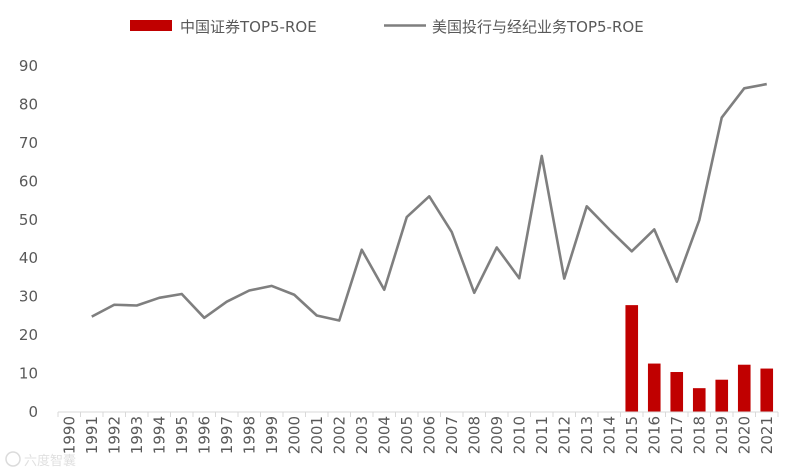  Describe the element at coordinates (362, 435) in the screenshot. I see `x-tick-label: 2003` at that location.